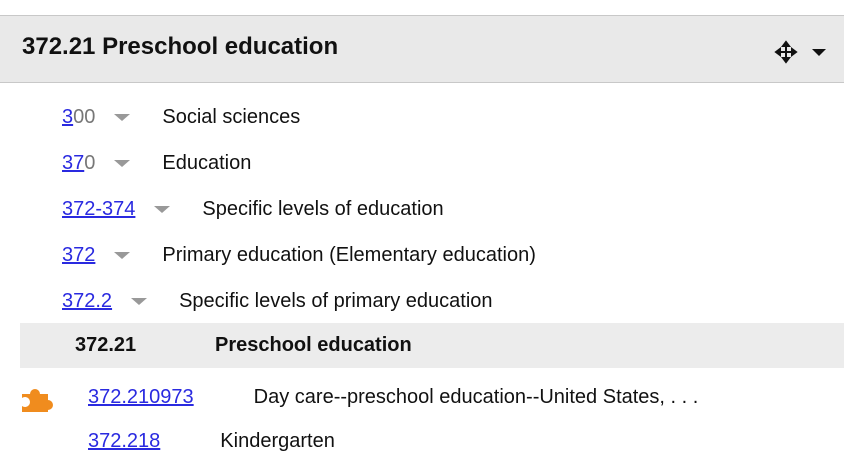 The image size is (844, 470). Describe the element at coordinates (277, 440) in the screenshot. I see `child-label: Kindergarten` at that location.